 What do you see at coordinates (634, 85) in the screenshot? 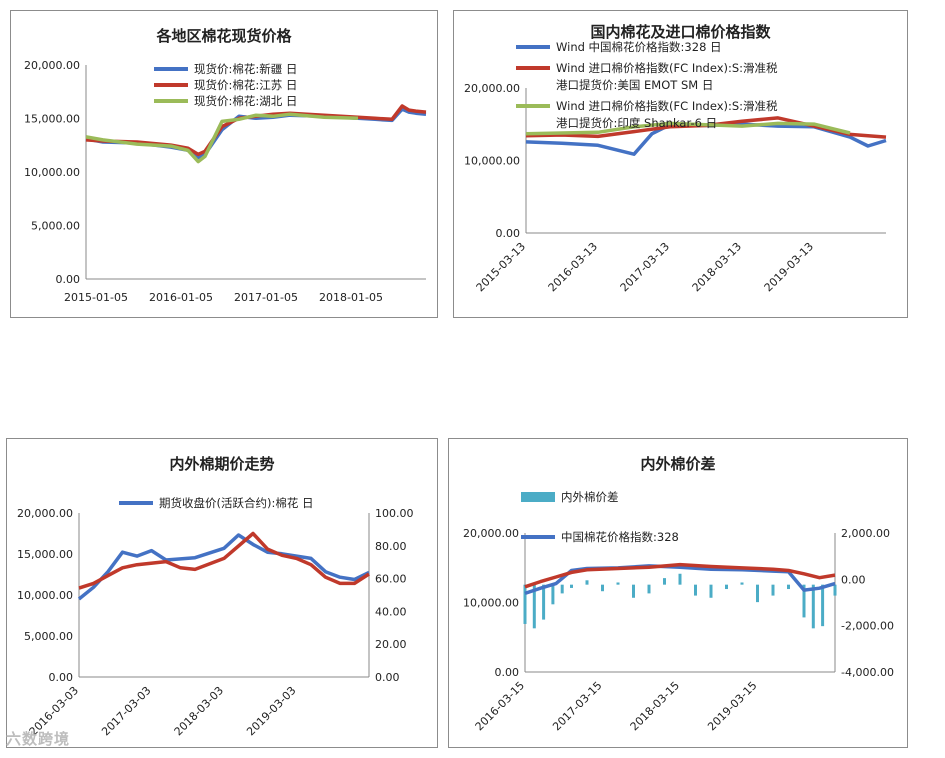
I see `legend-label: 港口提货价:美国 EMOT SM 日` at bounding box center [634, 85].